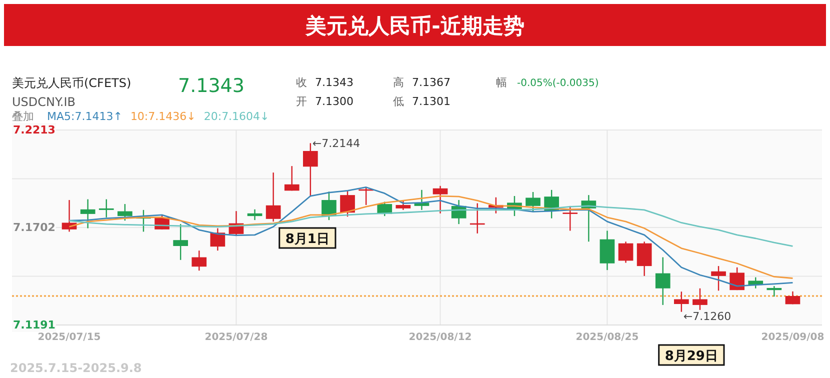 The height and width of the screenshot is (378, 830). I want to click on text: 美元兑人民币(CFETS), so click(72, 83).